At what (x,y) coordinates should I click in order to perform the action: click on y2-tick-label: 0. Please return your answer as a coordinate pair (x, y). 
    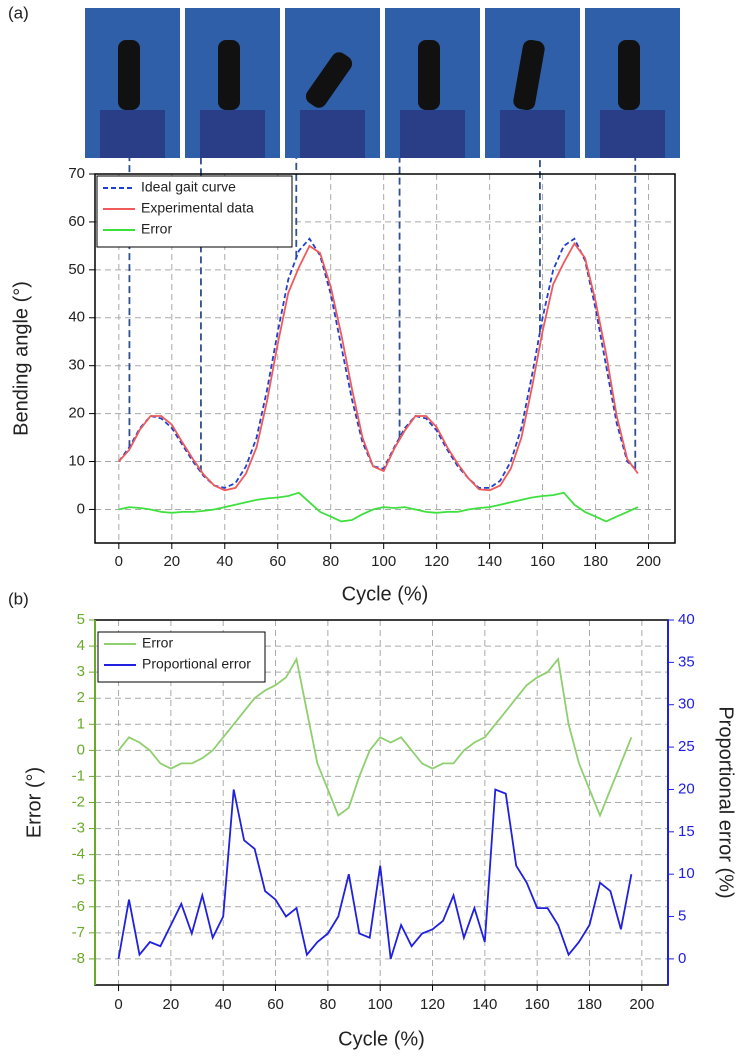
    Looking at the image, I should click on (682, 958).